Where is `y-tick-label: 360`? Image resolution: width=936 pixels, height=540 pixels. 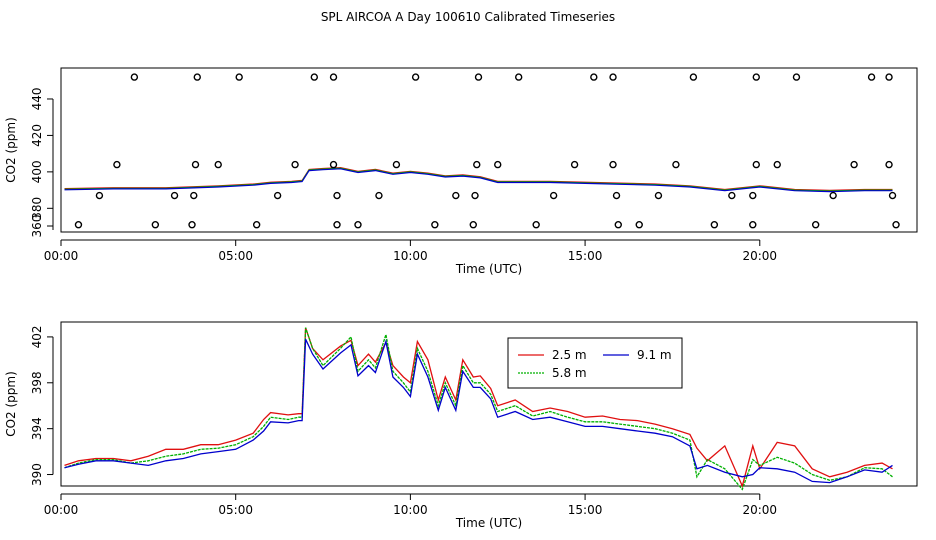 y-tick-label: 360 is located at coordinates (37, 226).